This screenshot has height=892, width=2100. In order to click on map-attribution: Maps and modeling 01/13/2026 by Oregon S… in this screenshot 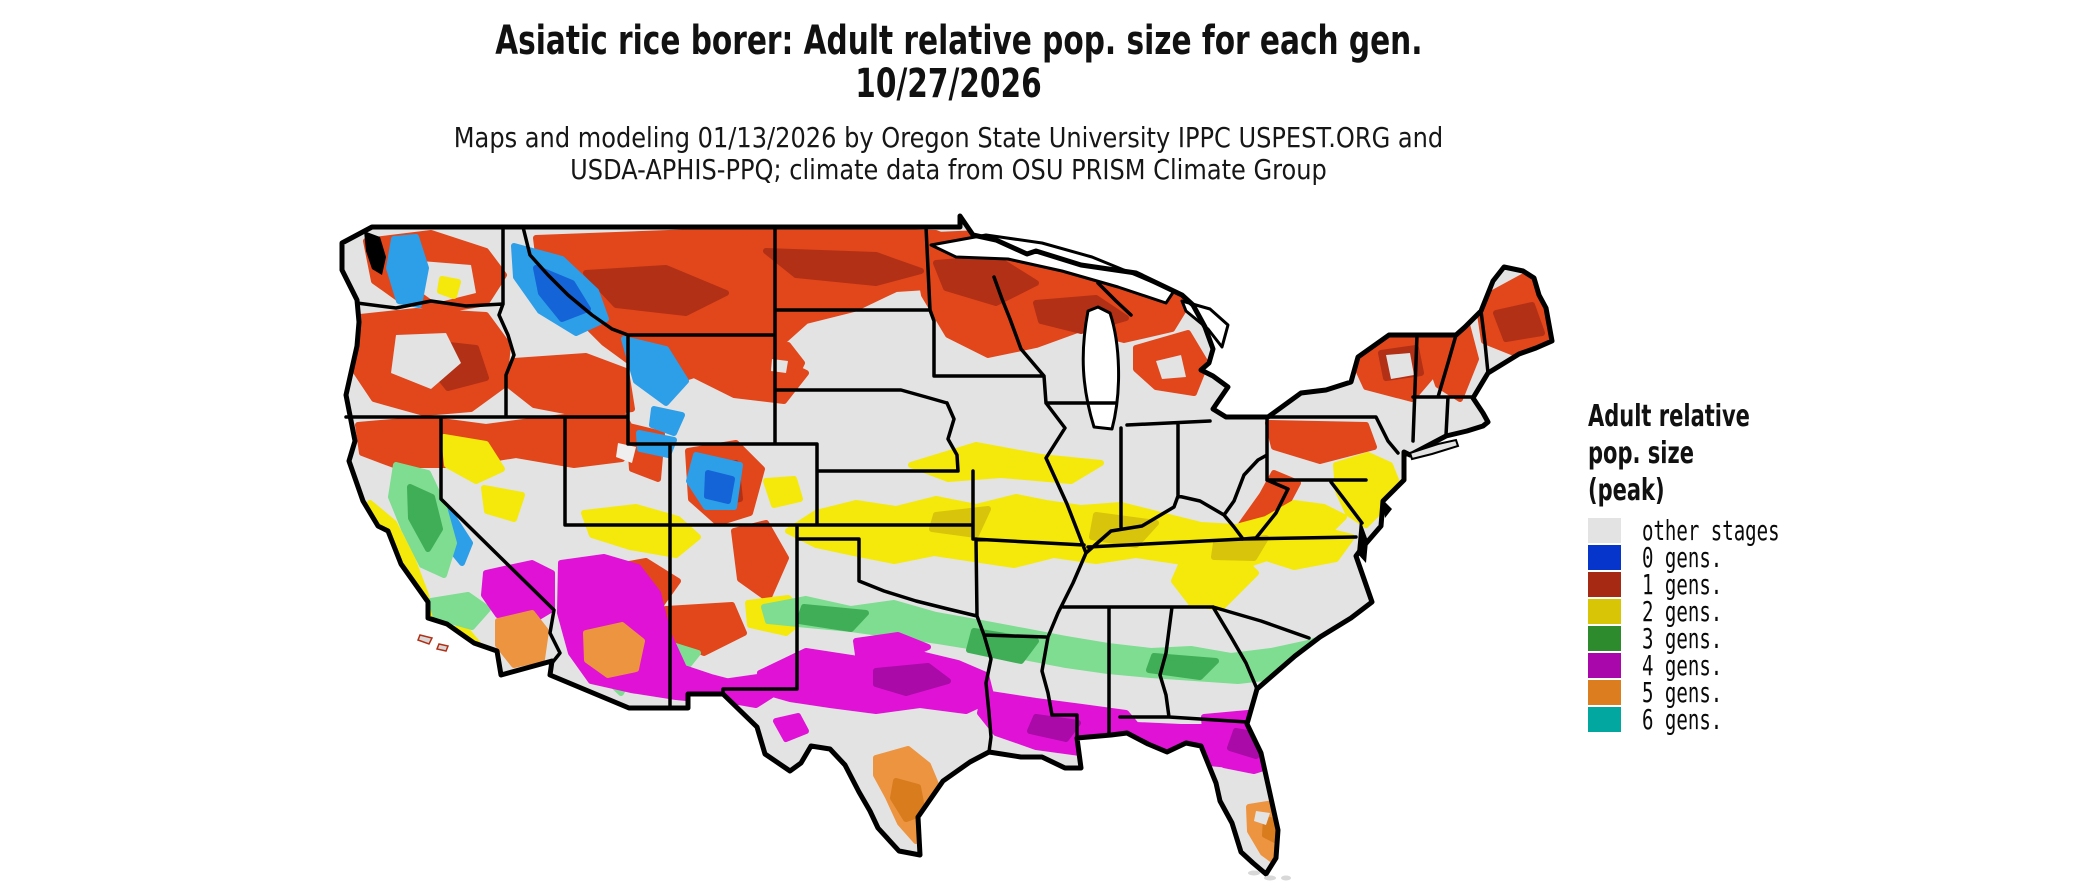, I will do `click(948, 154)`.